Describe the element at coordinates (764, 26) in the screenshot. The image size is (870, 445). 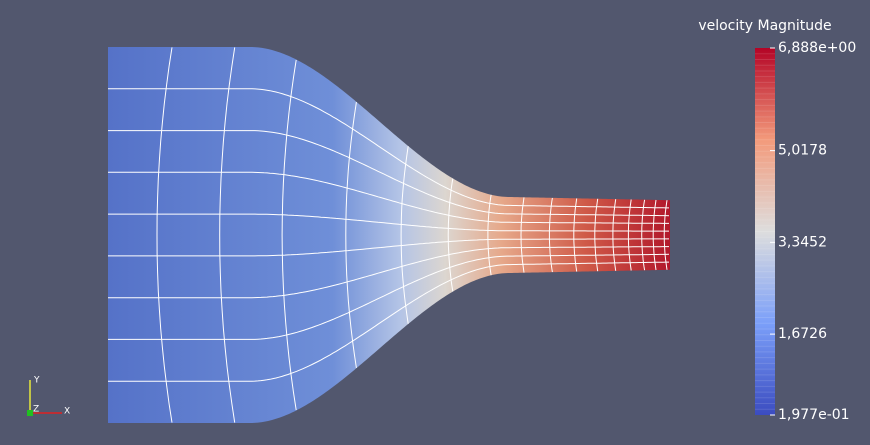
I see `color-bar-title: velocity Magnitude` at that location.